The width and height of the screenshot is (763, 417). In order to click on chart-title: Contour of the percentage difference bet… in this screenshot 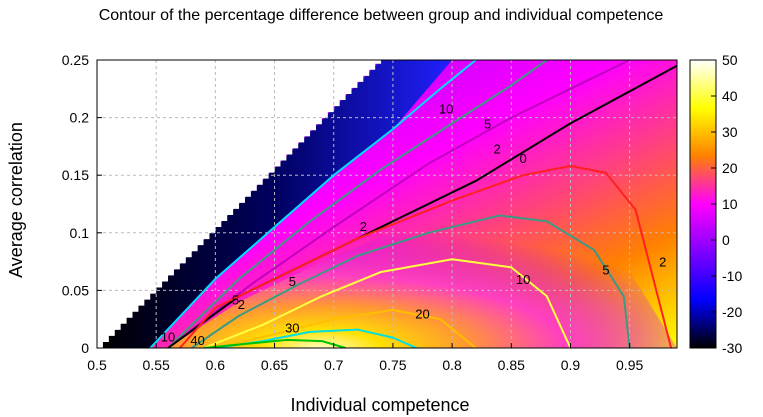, I will do `click(381, 15)`.